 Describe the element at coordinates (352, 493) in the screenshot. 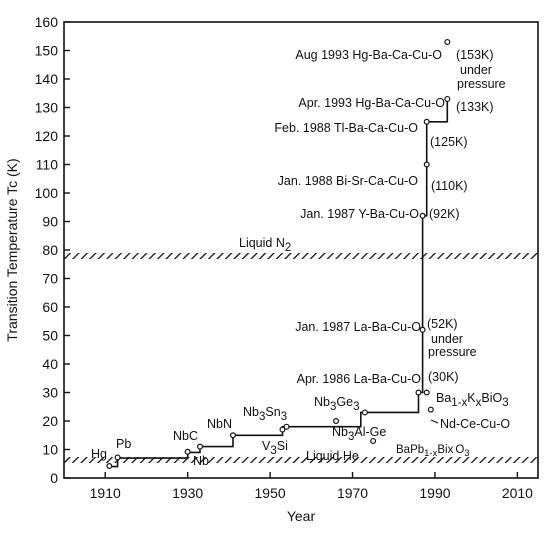

I see `x-tick-label: 1970` at that location.